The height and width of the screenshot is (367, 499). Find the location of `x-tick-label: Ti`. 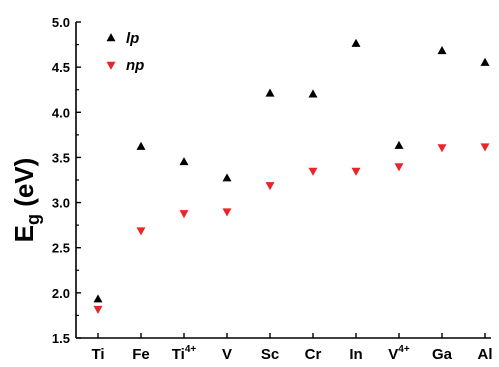

x-tick-label: Ti is located at coordinates (97, 354).